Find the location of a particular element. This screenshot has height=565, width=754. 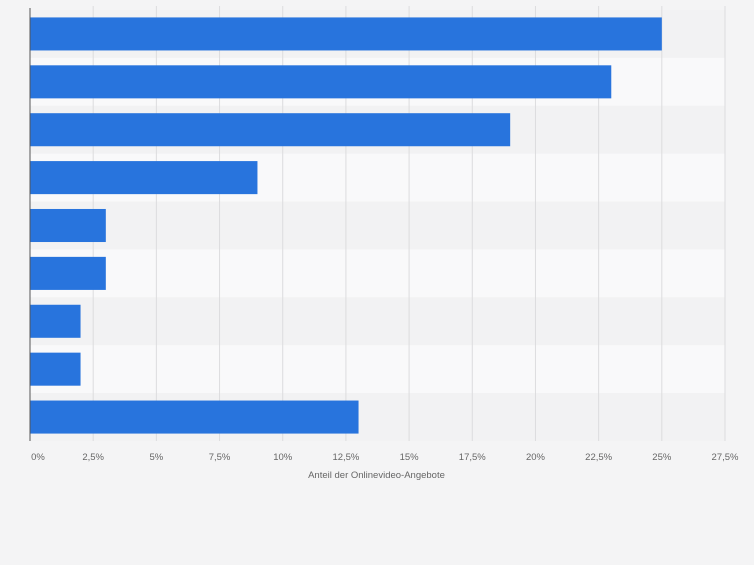

x-tick-label: 5% is located at coordinates (156, 457).